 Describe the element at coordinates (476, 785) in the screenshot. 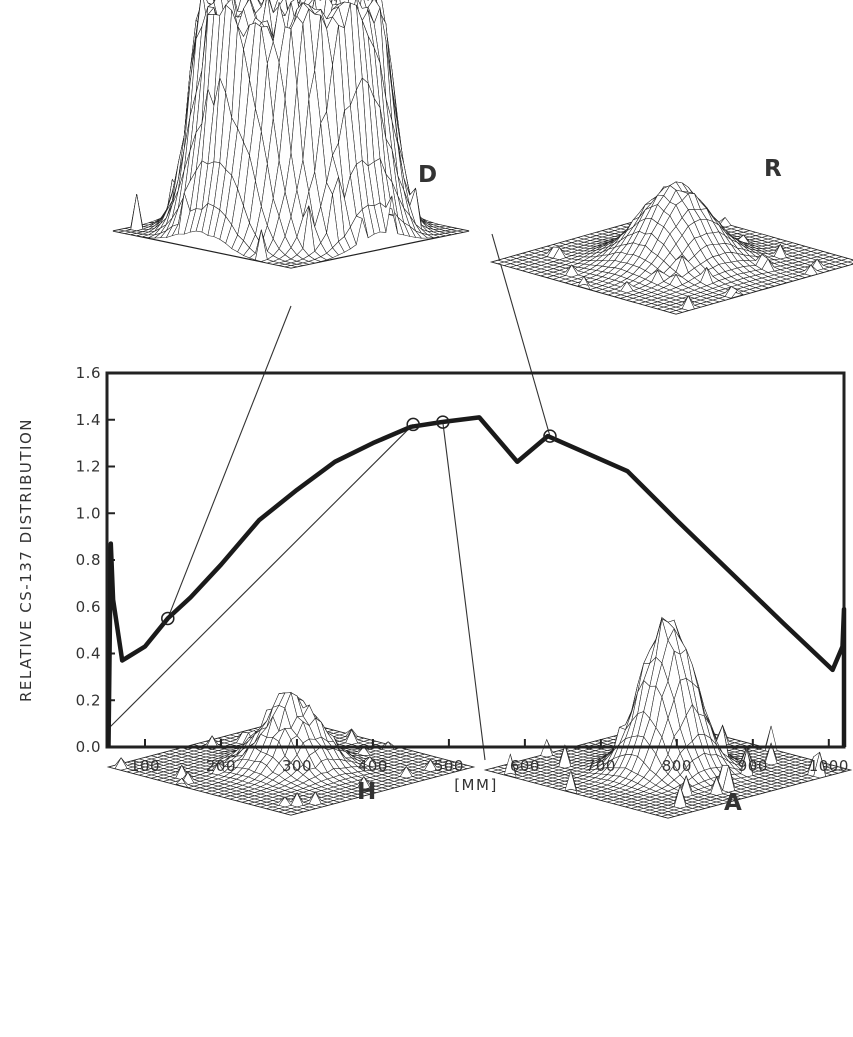

I see `x-axis-title: [MM]` at that location.